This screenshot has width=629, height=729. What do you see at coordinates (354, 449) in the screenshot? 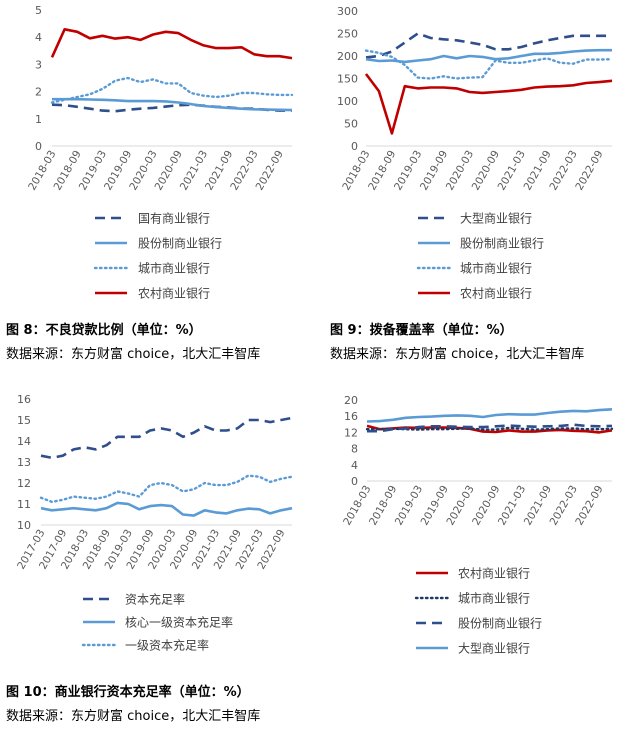
I see `y-tick-label: 8` at bounding box center [354, 449].